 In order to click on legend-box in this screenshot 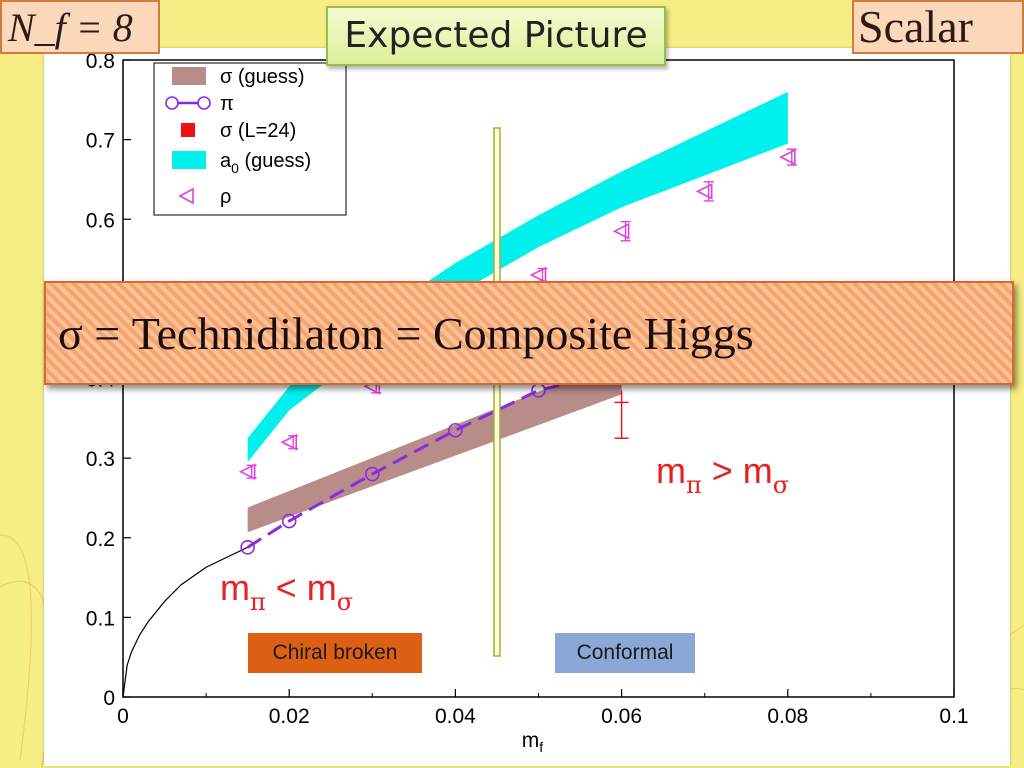, I will do `click(250, 139)`.